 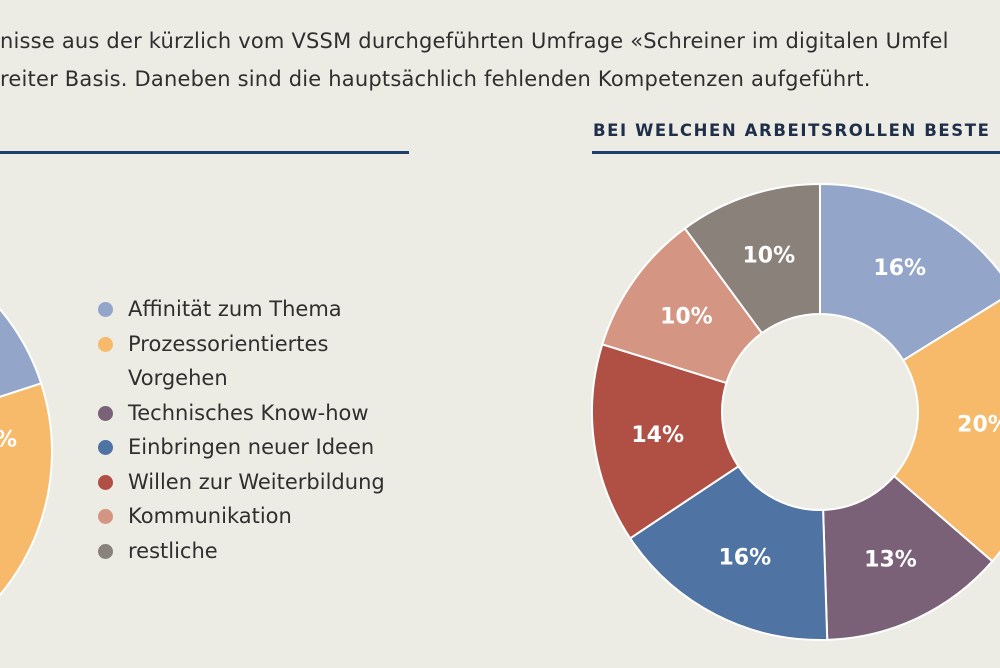 I want to click on legend-label: restliche, so click(x=173, y=550).